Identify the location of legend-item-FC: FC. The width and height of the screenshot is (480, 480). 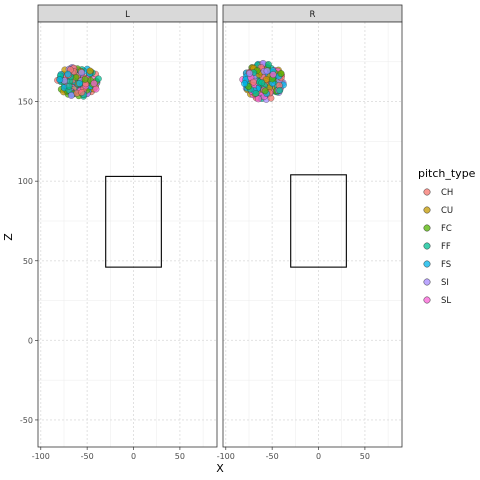
(437, 229).